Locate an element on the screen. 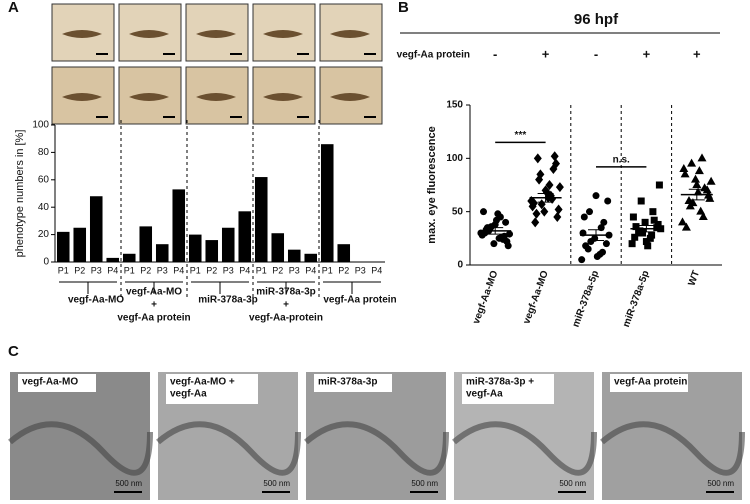  y-tick-label: 0 is located at coordinates (460, 265).